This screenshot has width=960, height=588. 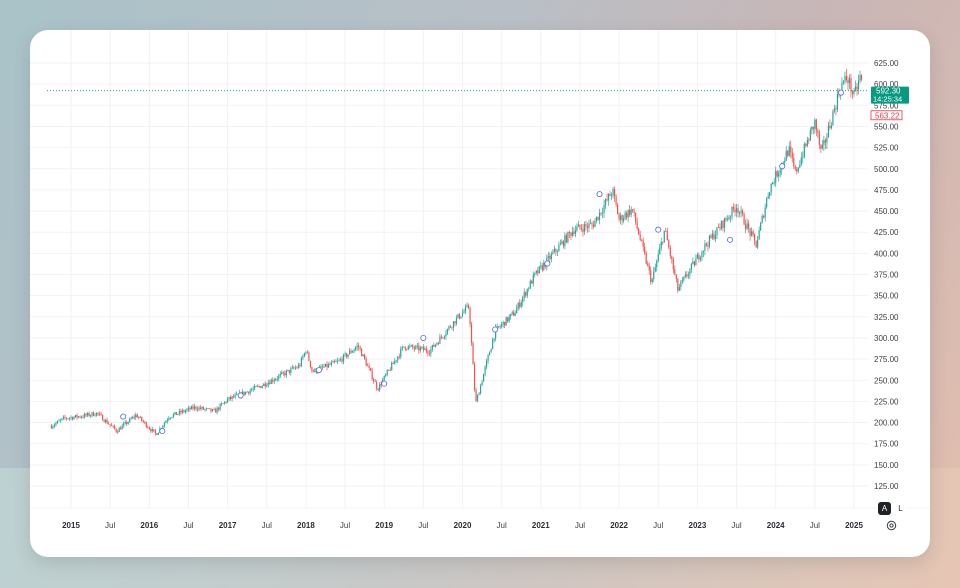 What do you see at coordinates (884, 508) in the screenshot?
I see `auto-scale-button: A` at bounding box center [884, 508].